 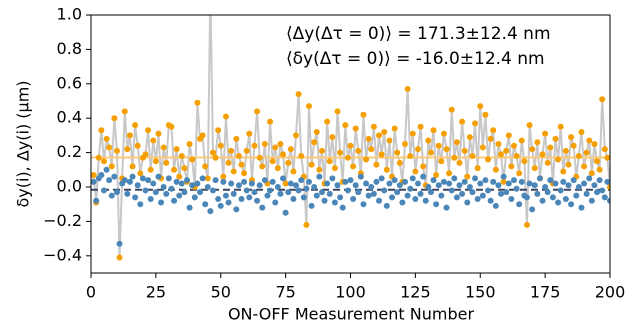 What do you see at coordinates (69, 48) in the screenshot?
I see `y-tick-label: 0.8` at bounding box center [69, 48].